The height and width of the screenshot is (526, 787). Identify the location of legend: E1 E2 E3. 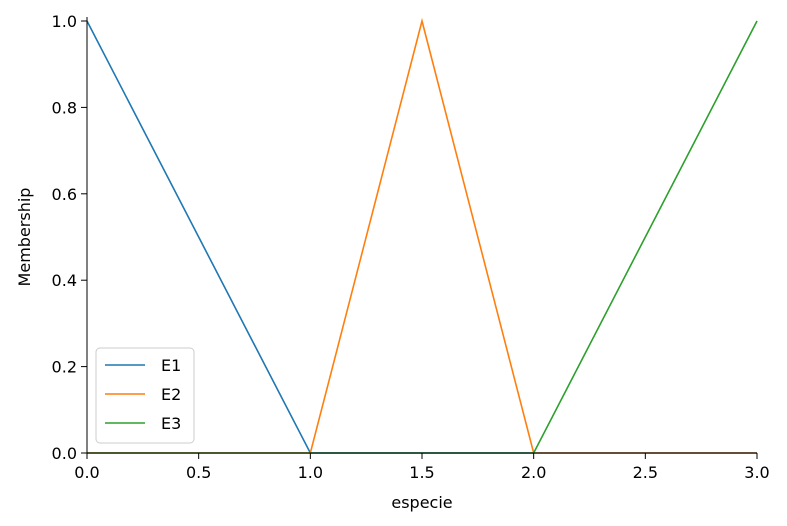
(145, 395).